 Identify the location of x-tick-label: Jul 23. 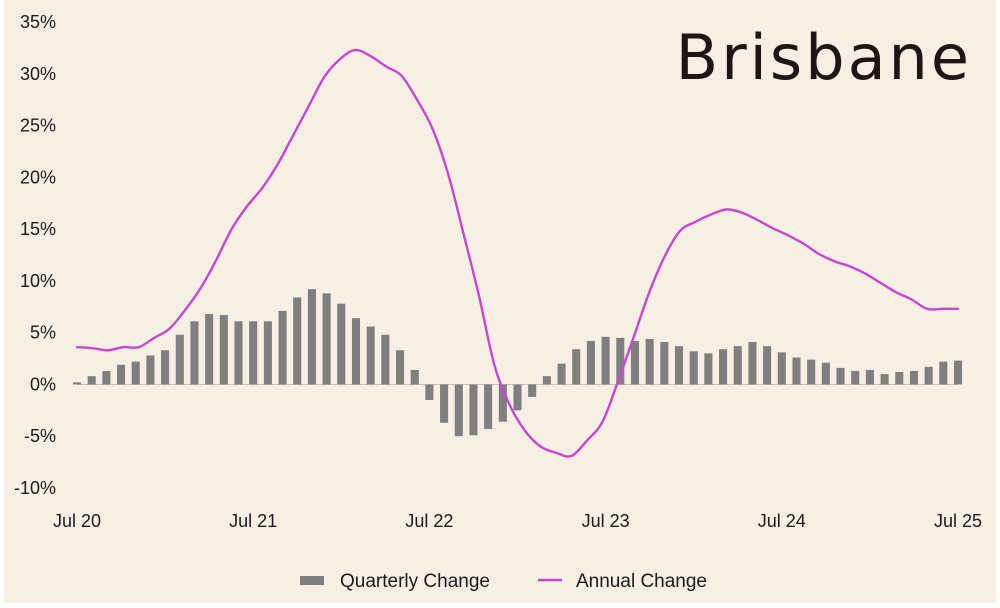
(606, 521).